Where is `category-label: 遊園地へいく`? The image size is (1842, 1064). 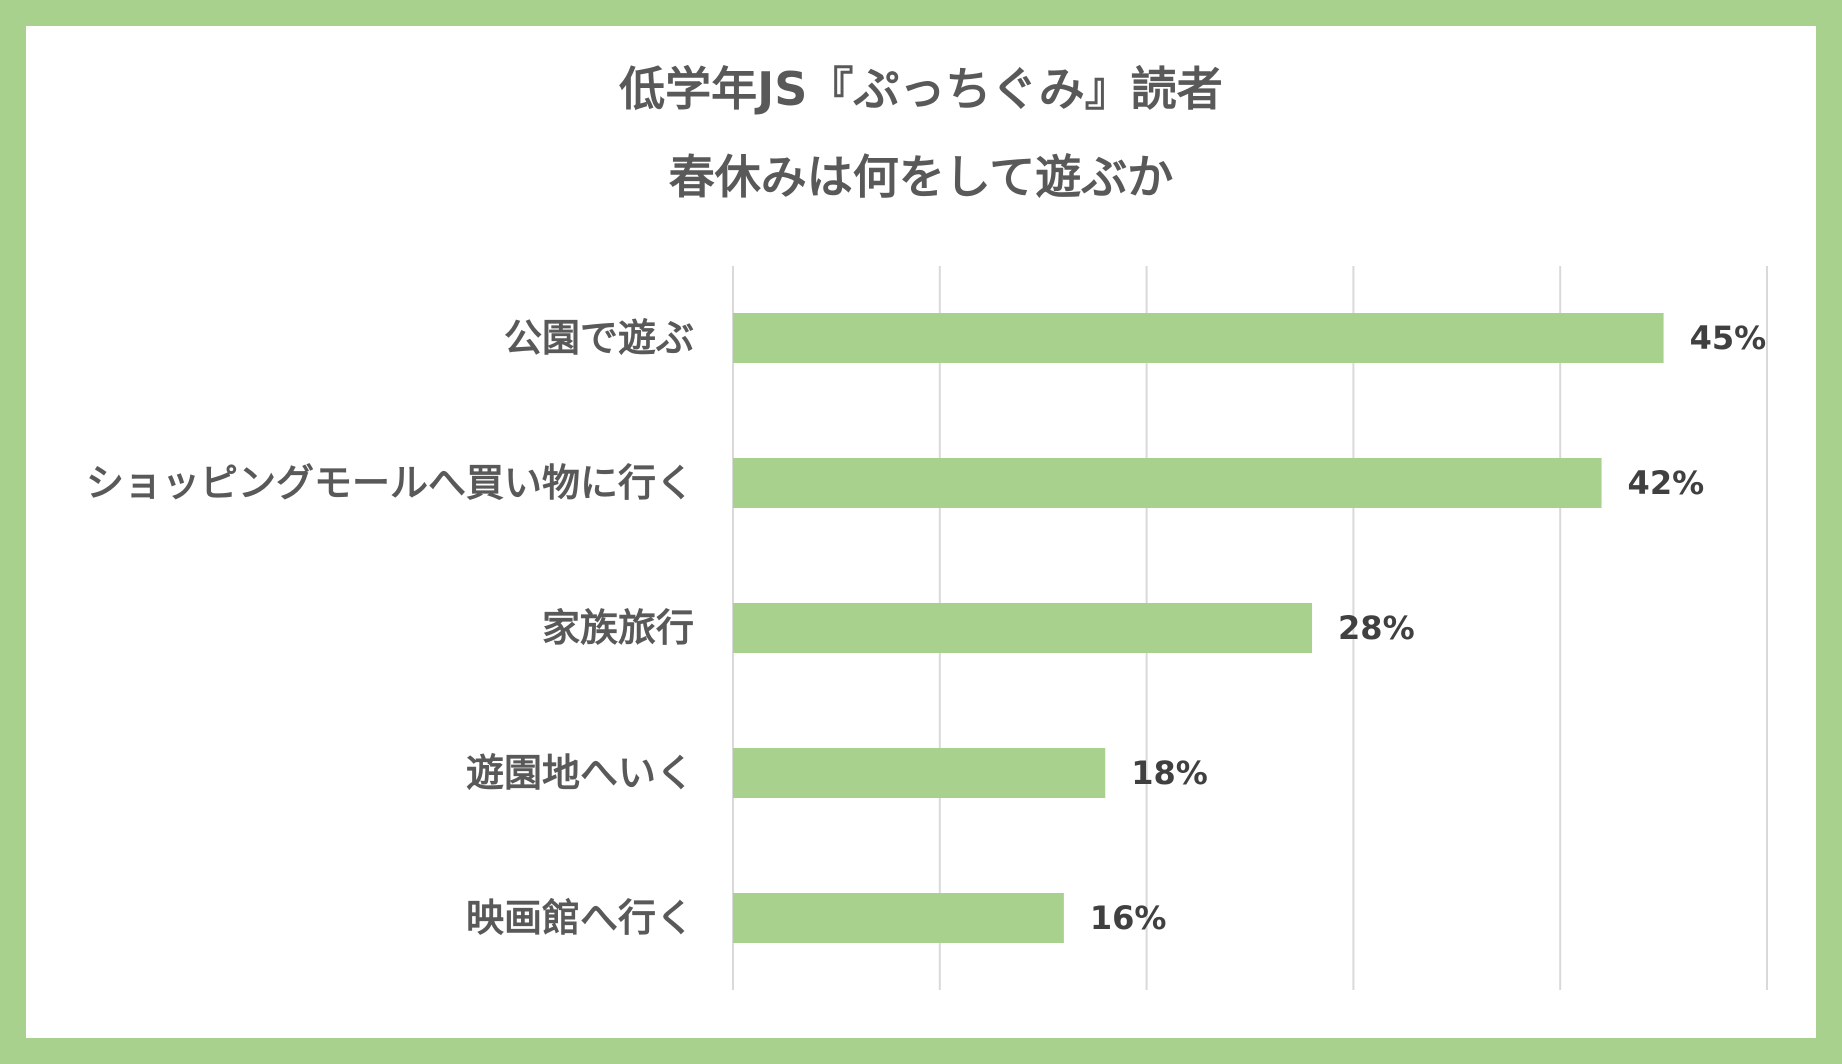
category-label: 遊園地へいく is located at coordinates (580, 773).